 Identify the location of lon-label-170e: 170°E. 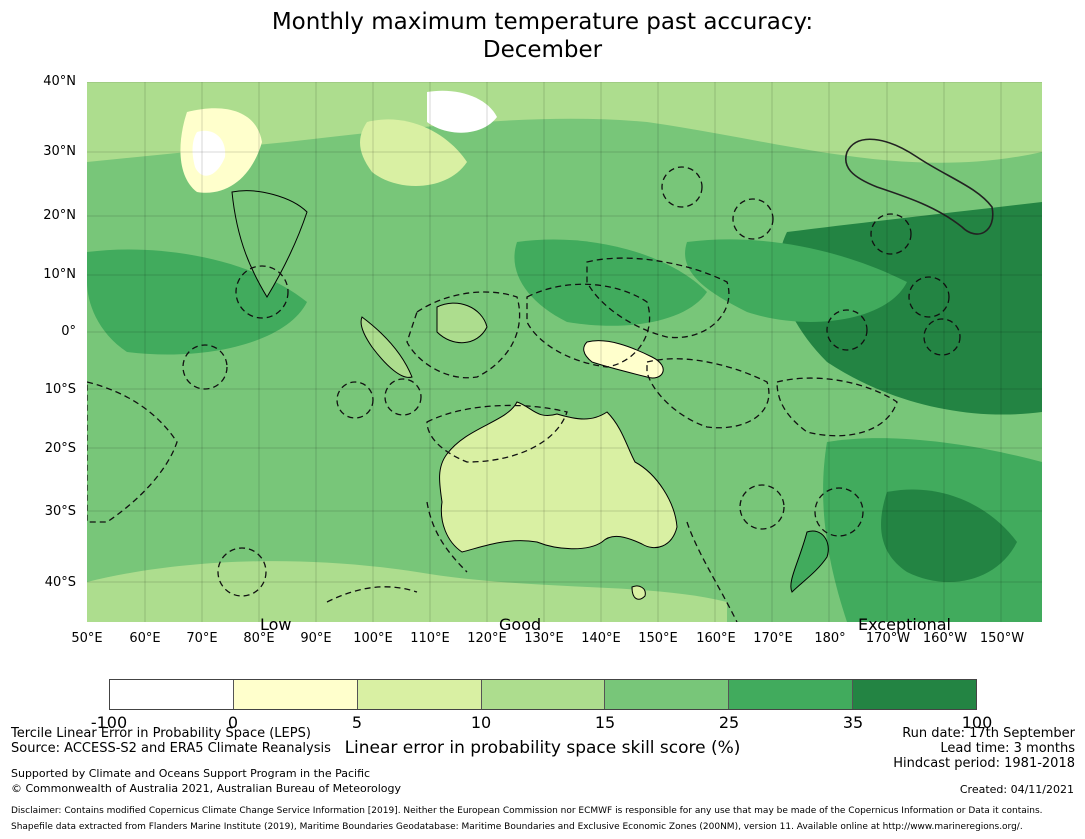
(773, 638).